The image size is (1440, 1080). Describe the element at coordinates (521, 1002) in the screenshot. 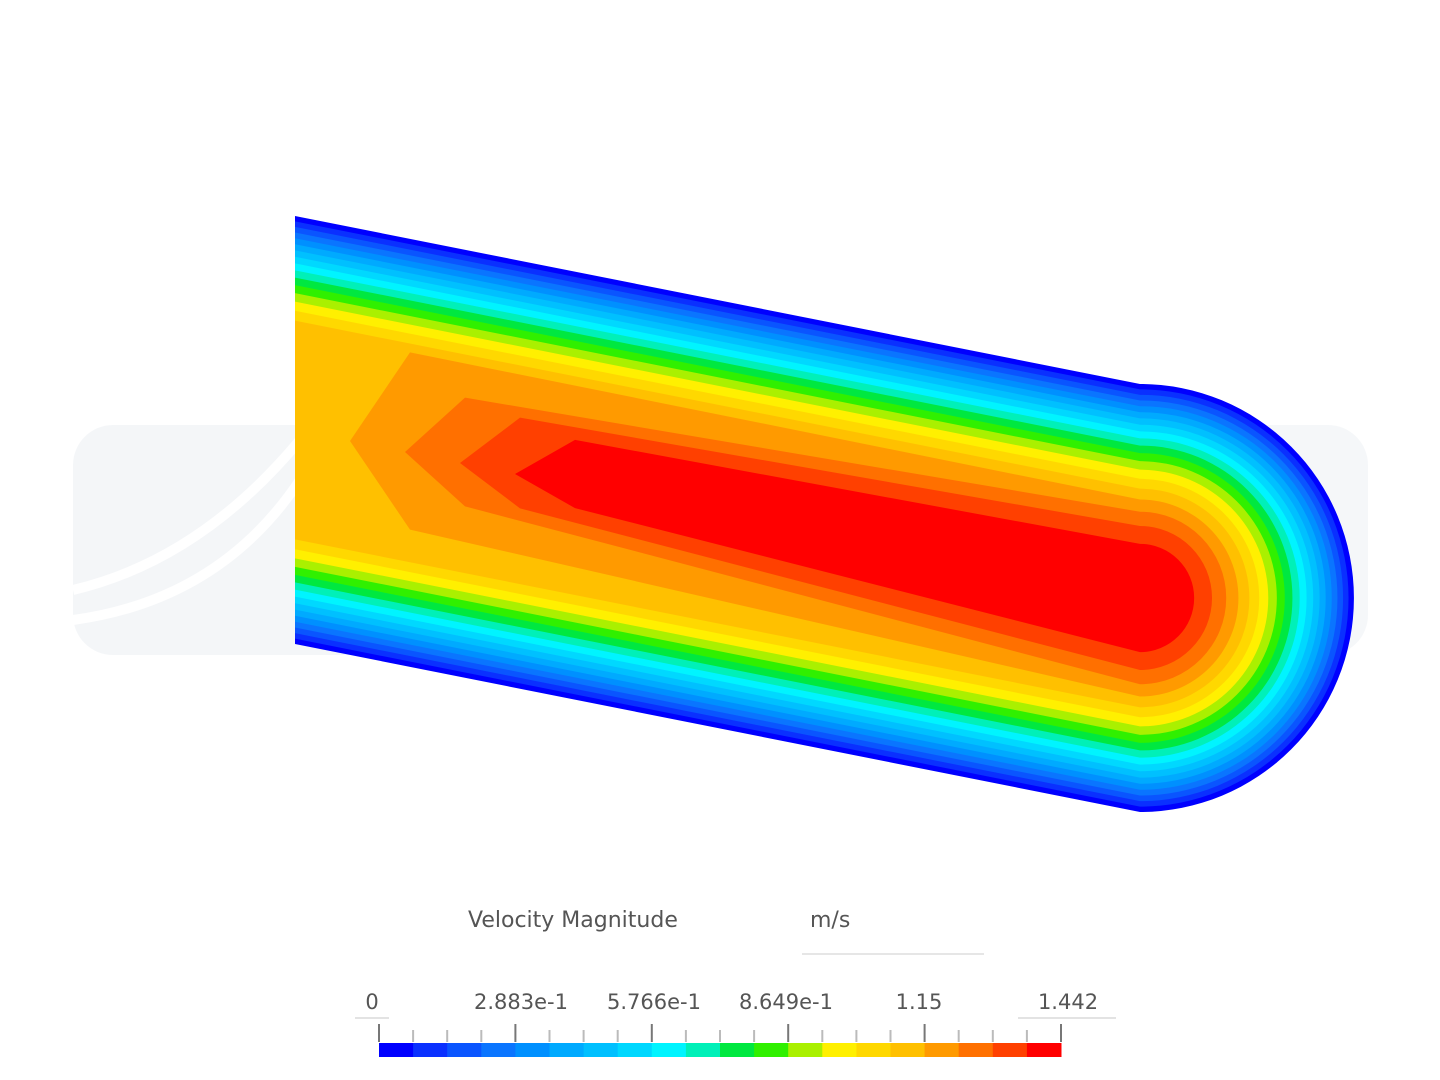

I see `legend-tick-label: 2.883e-1` at that location.